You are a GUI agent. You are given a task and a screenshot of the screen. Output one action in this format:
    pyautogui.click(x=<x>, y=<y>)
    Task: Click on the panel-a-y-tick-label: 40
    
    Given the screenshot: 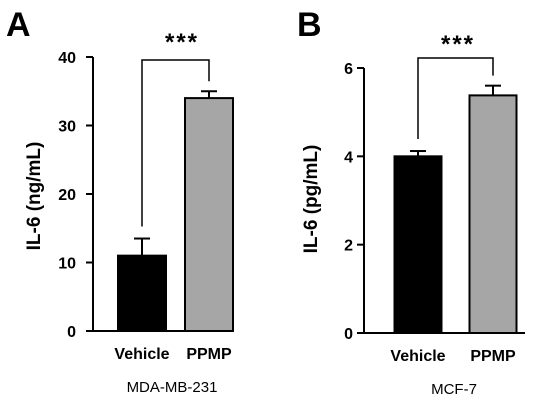 What is the action you would take?
    pyautogui.click(x=67, y=58)
    